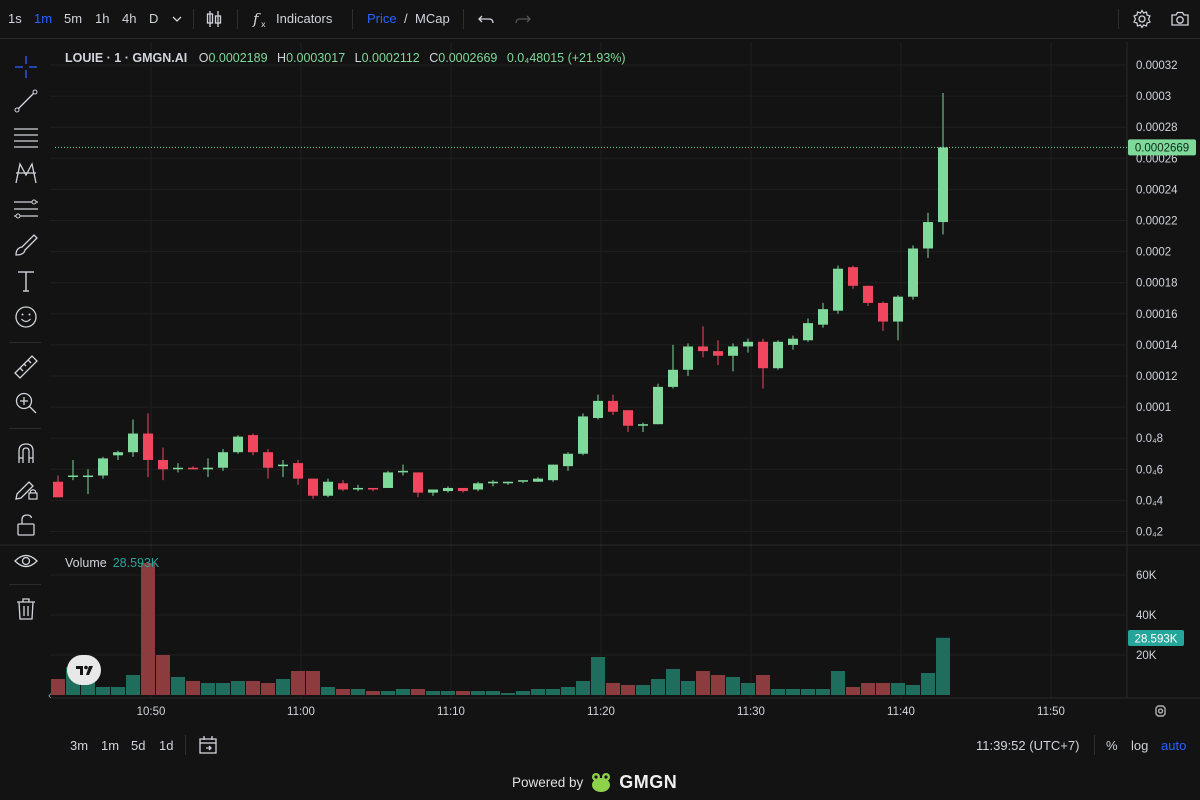 The height and width of the screenshot is (800, 1200). What do you see at coordinates (15, 18) in the screenshot?
I see `interval-1s: 1s` at bounding box center [15, 18].